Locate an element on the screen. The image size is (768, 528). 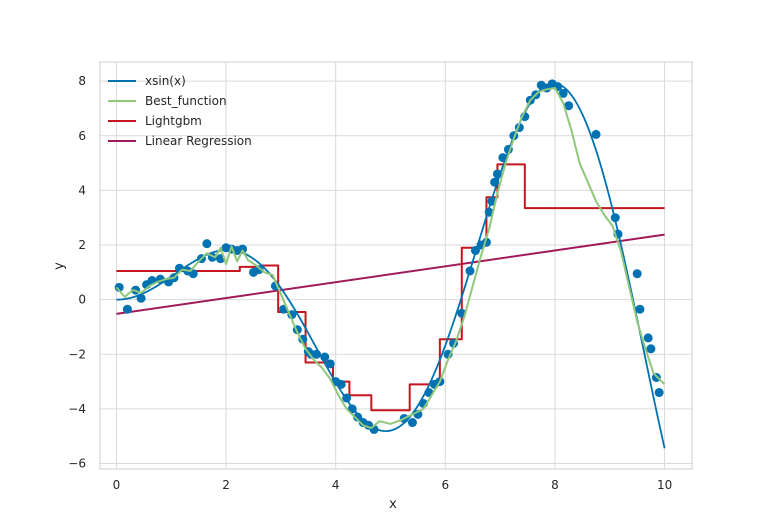
x-tick-label: 0 is located at coordinates (117, 485).